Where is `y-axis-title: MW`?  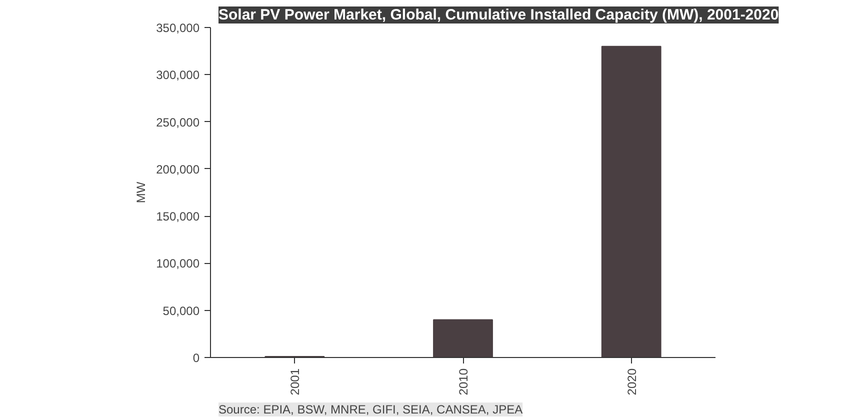 y-axis-title: MW is located at coordinates (141, 192).